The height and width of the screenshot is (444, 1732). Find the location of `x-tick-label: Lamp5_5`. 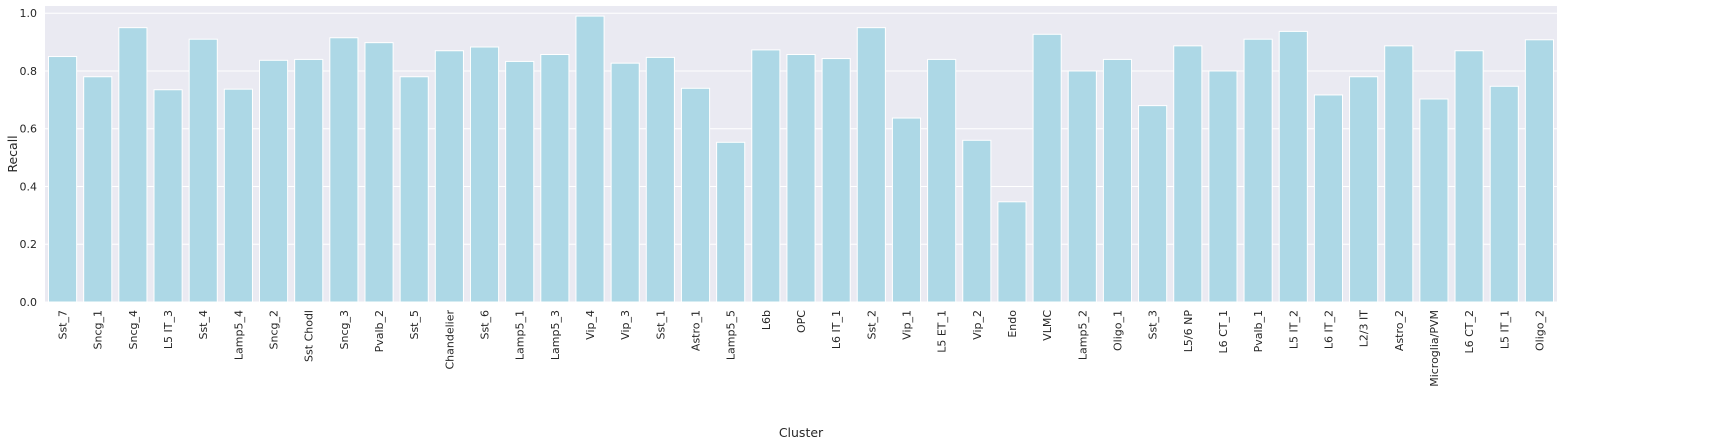

x-tick-label: Lamp5_5 is located at coordinates (731, 335).